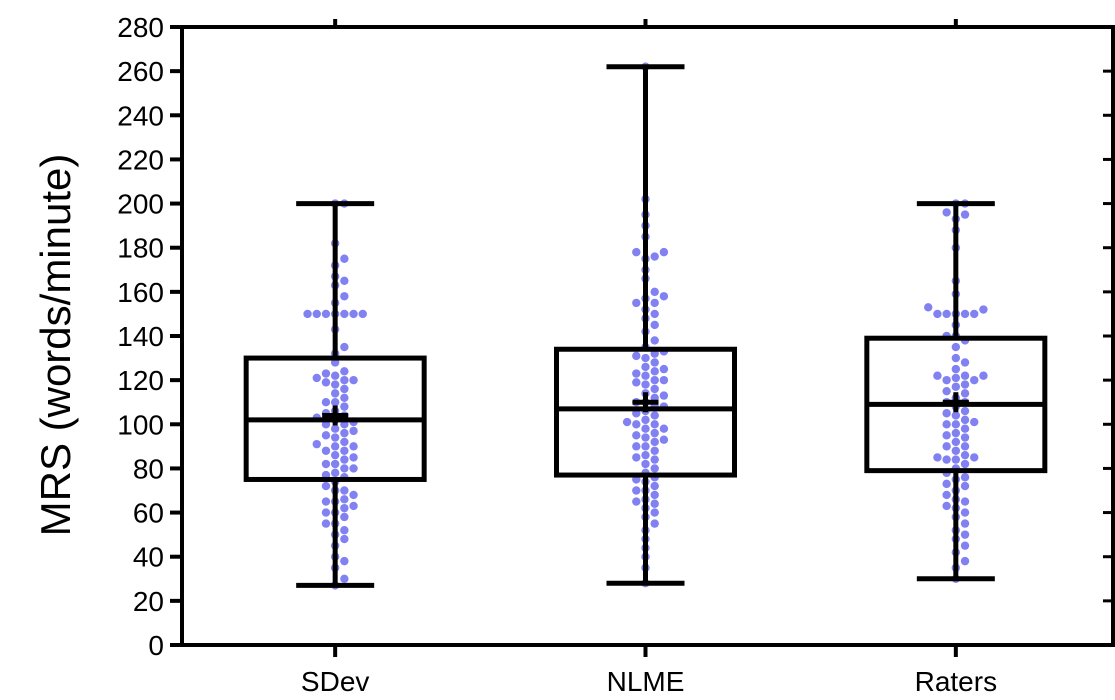  I want to click on x-tick-label: Raters, so click(956, 681).